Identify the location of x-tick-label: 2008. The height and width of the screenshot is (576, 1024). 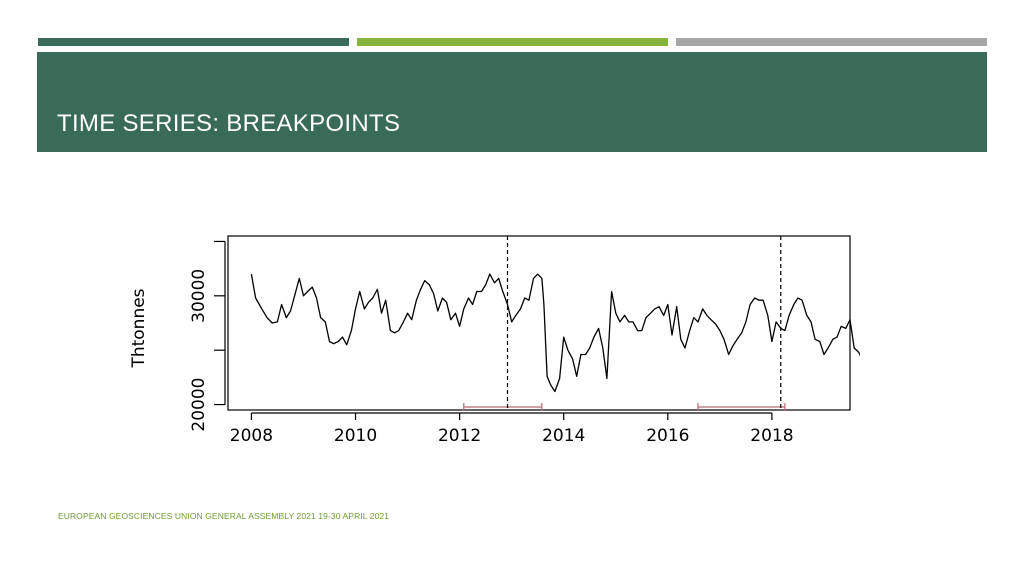
(251, 436).